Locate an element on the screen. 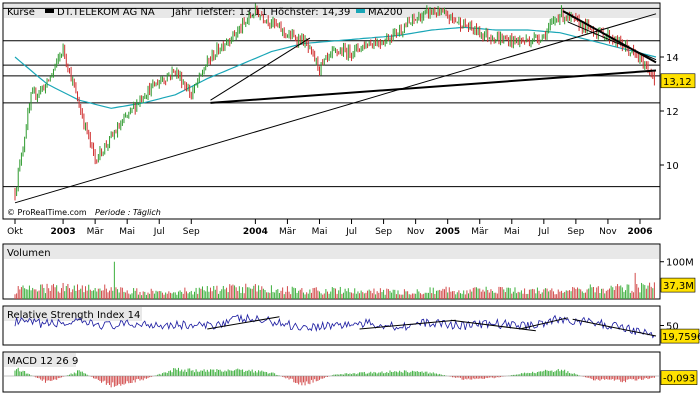 The height and width of the screenshot is (400, 700). price-ytick-label-2: 14 is located at coordinates (672, 58).